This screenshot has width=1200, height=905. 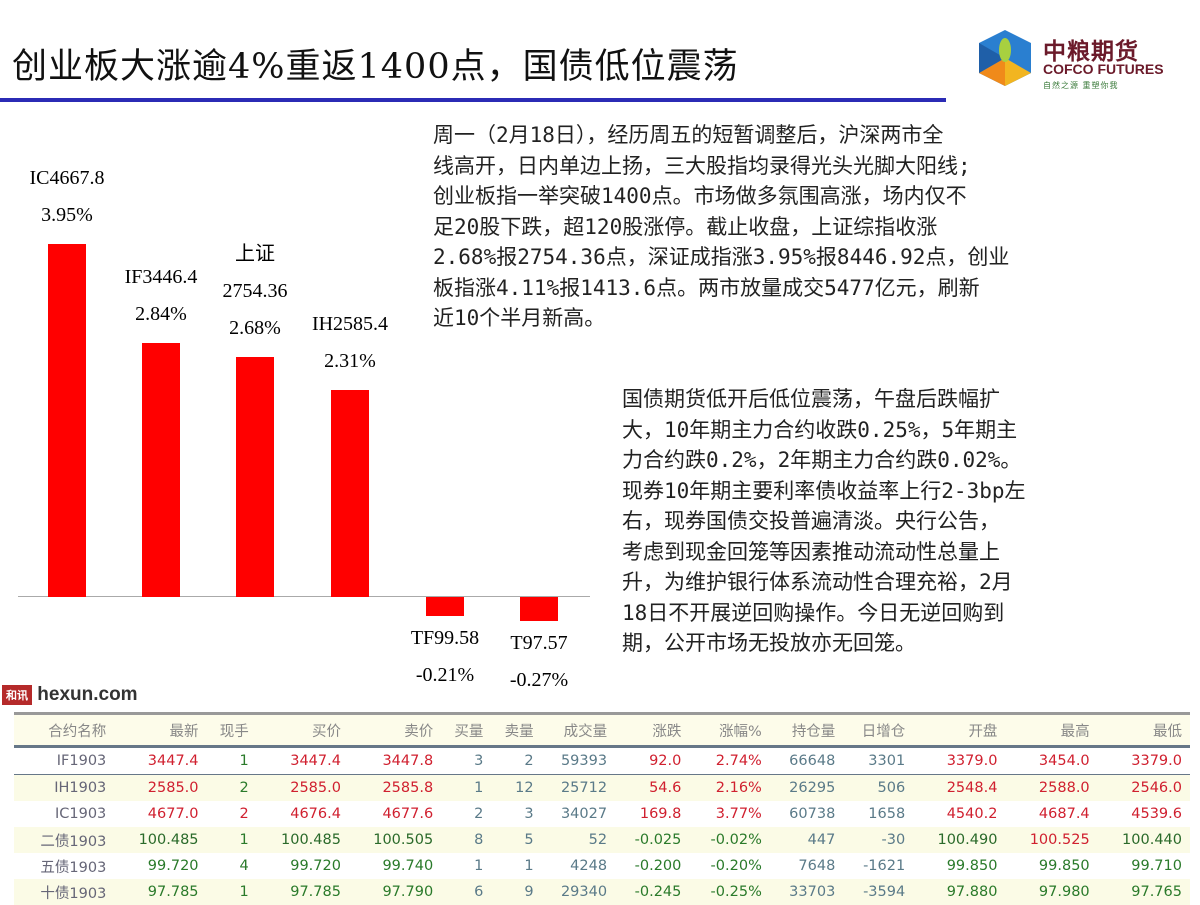 What do you see at coordinates (589, 866) in the screenshot?
I see `table-cell: 4248` at bounding box center [589, 866].